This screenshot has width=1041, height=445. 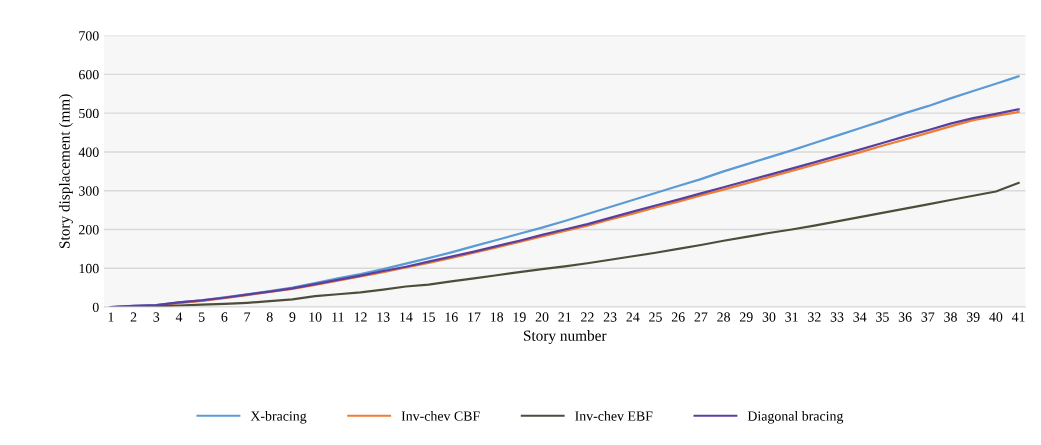 What do you see at coordinates (769, 317) in the screenshot?
I see `x-tick-label: 30` at bounding box center [769, 317].